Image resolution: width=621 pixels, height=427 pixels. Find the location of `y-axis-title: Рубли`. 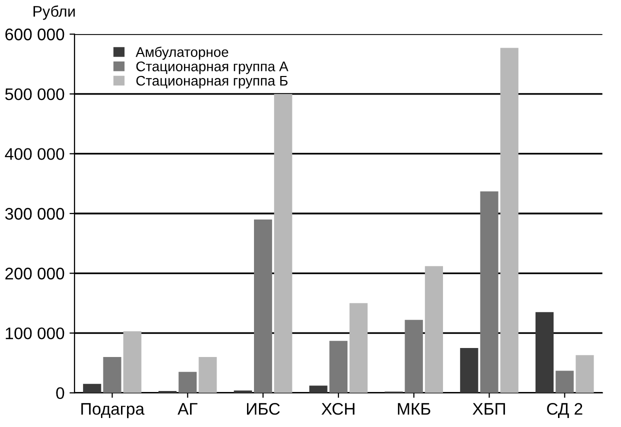

y-axis-title: Рубли is located at coordinates (54, 12).